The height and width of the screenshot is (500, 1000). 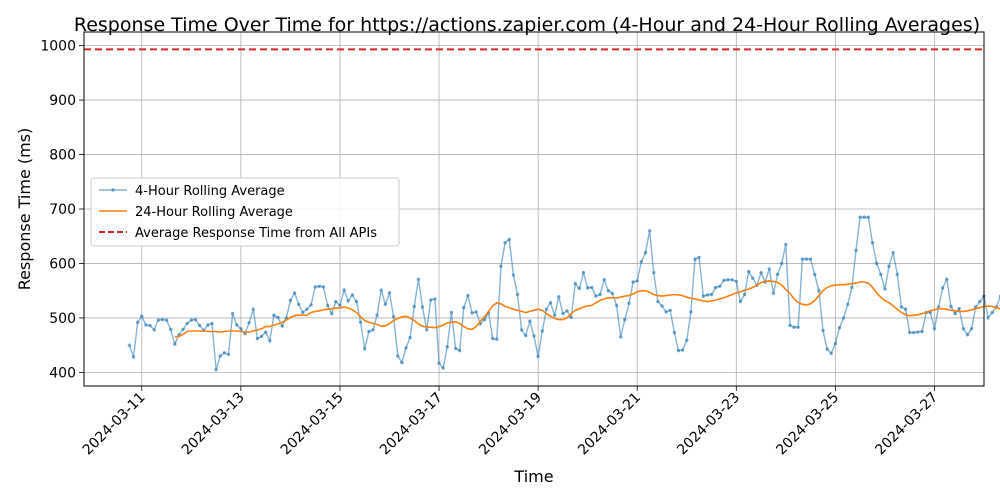 I want to click on legend-label: 4-Hour Rolling Average, so click(x=210, y=191).